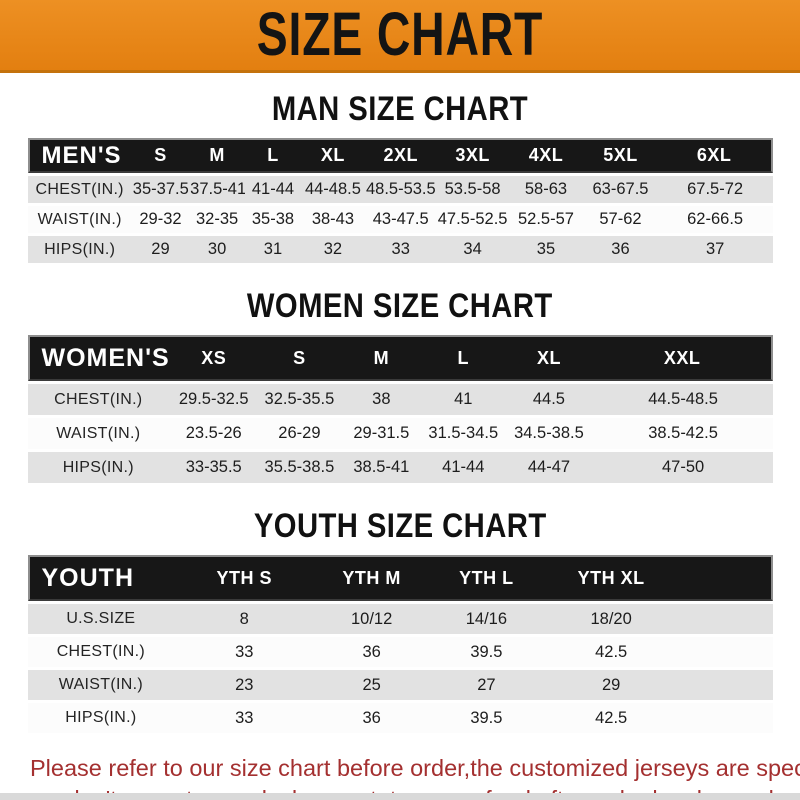 The image size is (800, 800). What do you see at coordinates (683, 467) in the screenshot?
I see `size-value-cell: 47-50` at bounding box center [683, 467].